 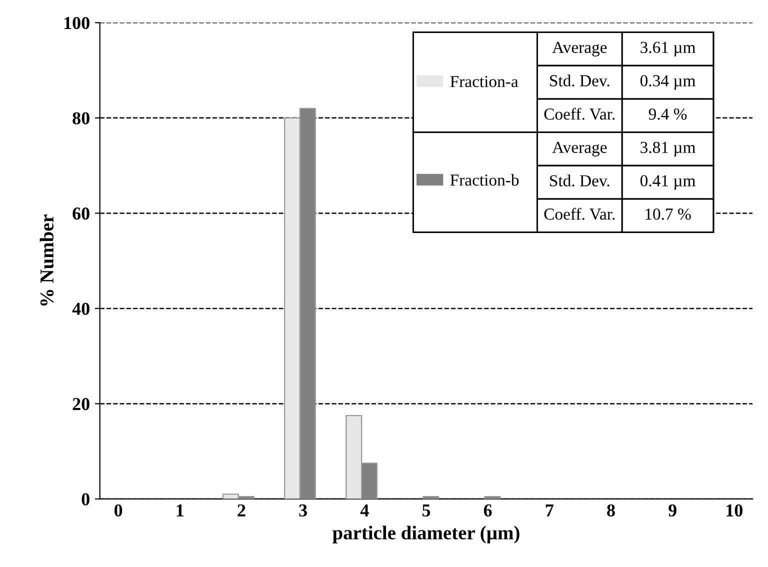 I want to click on x-axis-title: particle diameter (µm), so click(x=426, y=535).